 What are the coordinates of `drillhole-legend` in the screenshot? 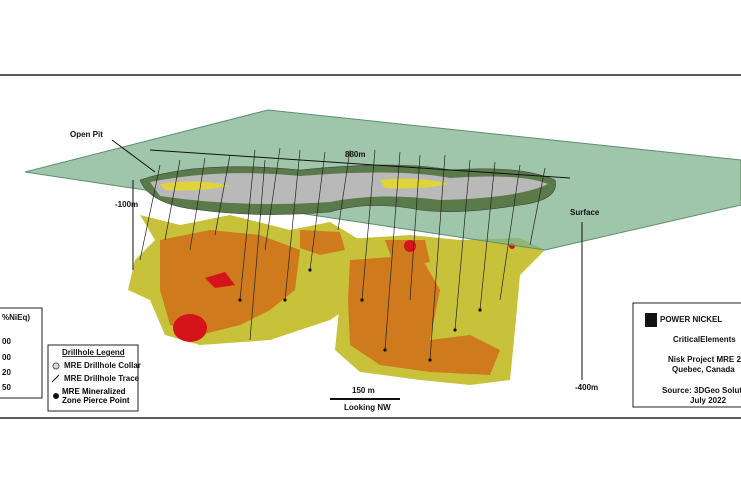 It's located at (93, 378).